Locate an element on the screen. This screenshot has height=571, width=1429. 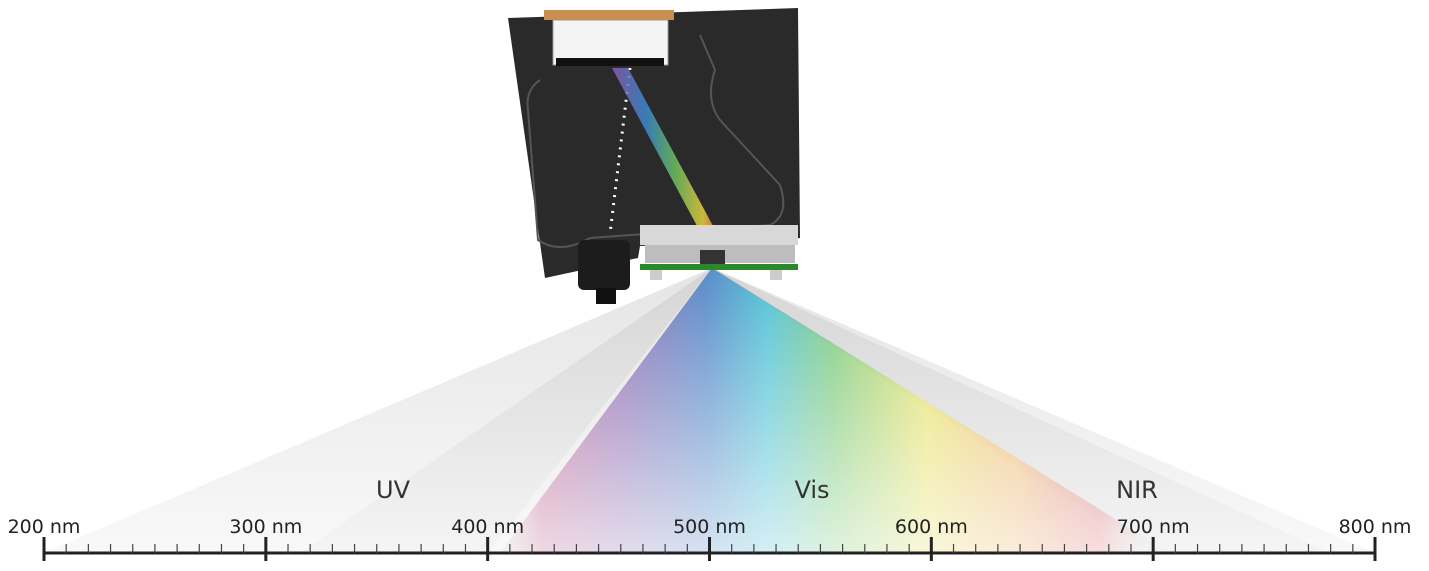
tick-label: 300 nm is located at coordinates (265, 527).